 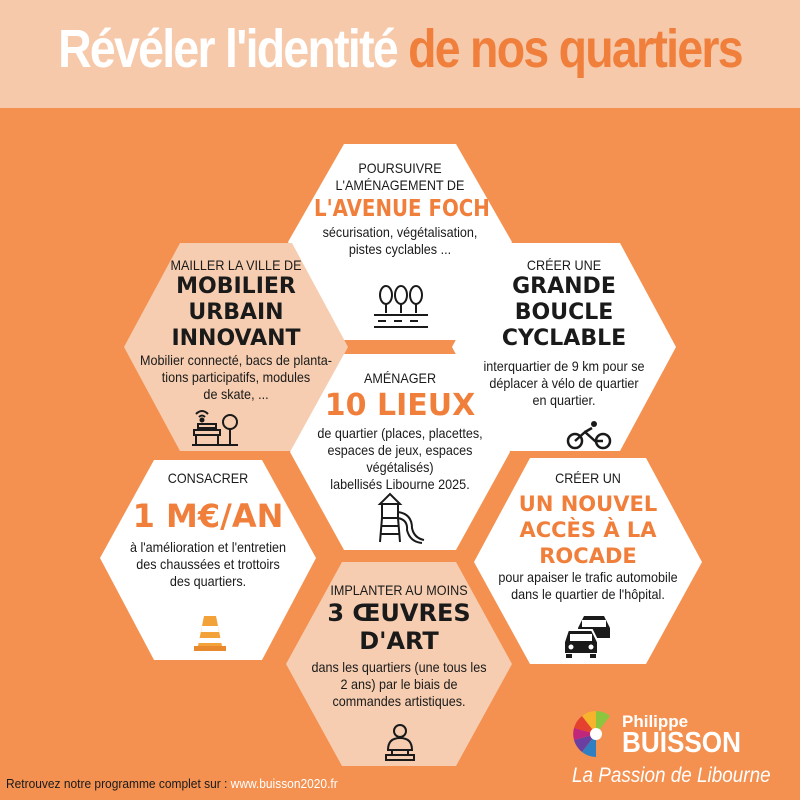 I want to click on boucle-b2: BOUCLE, so click(x=564, y=312).